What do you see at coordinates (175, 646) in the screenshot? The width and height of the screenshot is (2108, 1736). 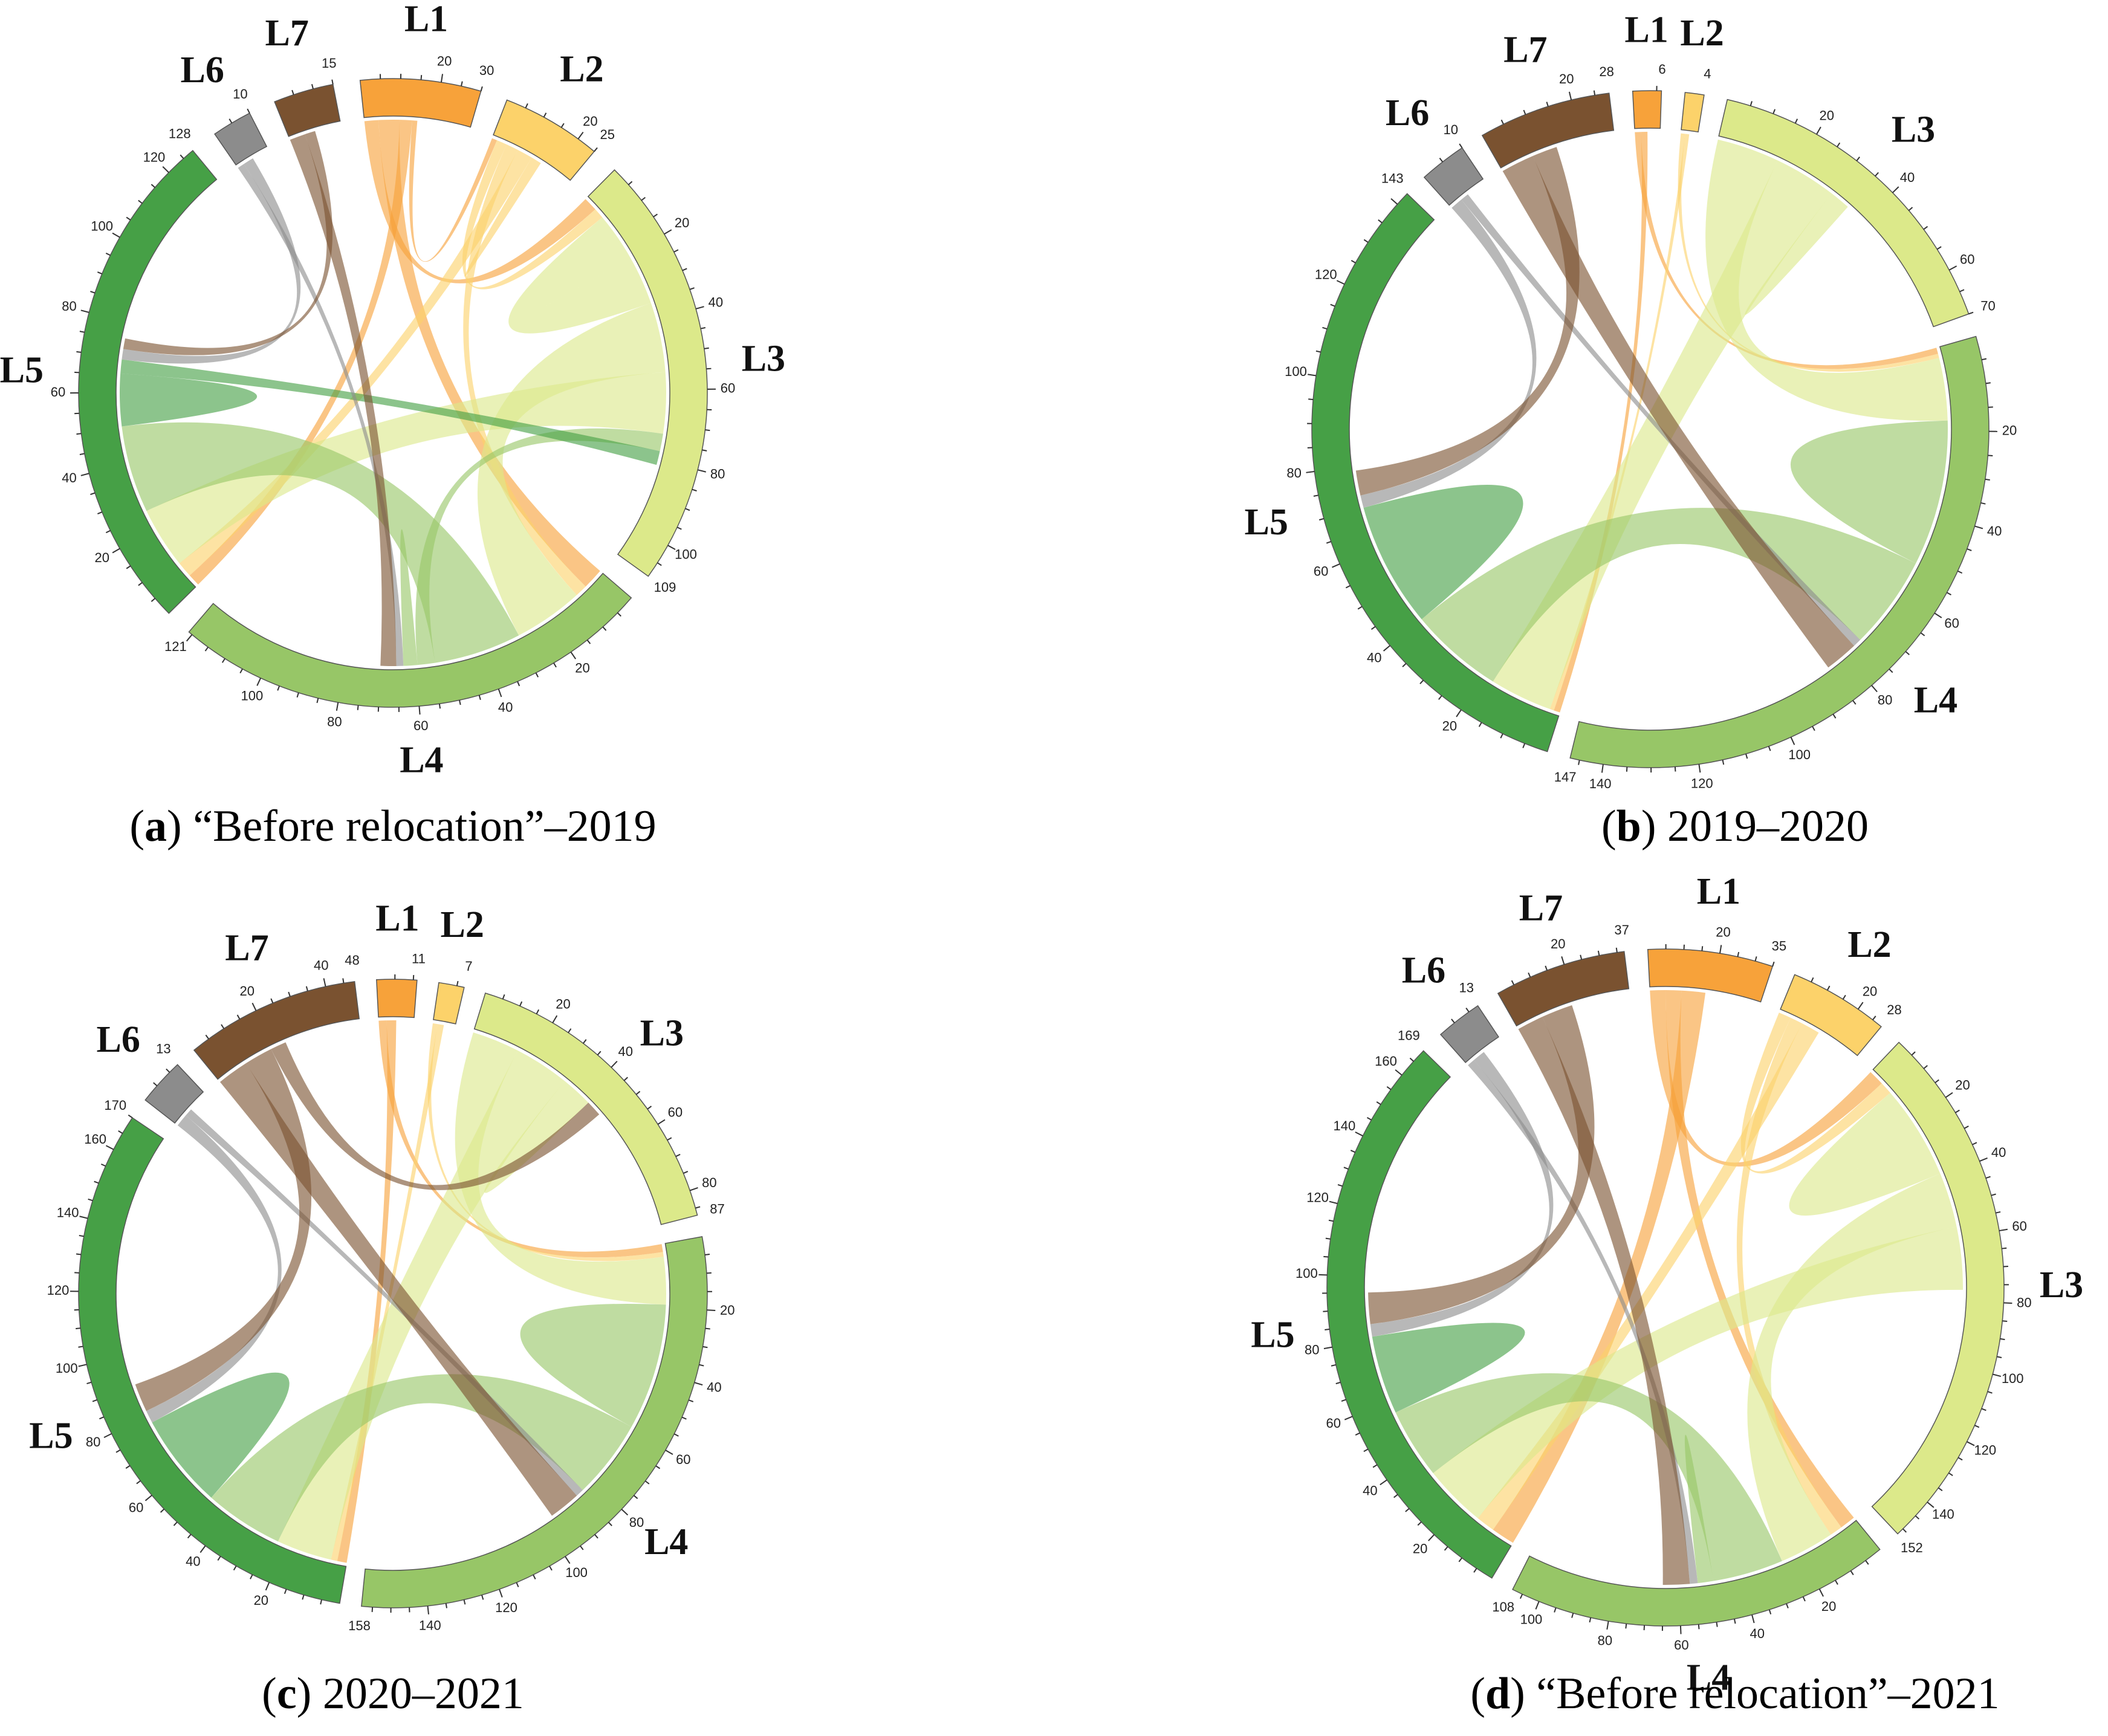 I see `tick-label-L4-121: 121` at bounding box center [175, 646].